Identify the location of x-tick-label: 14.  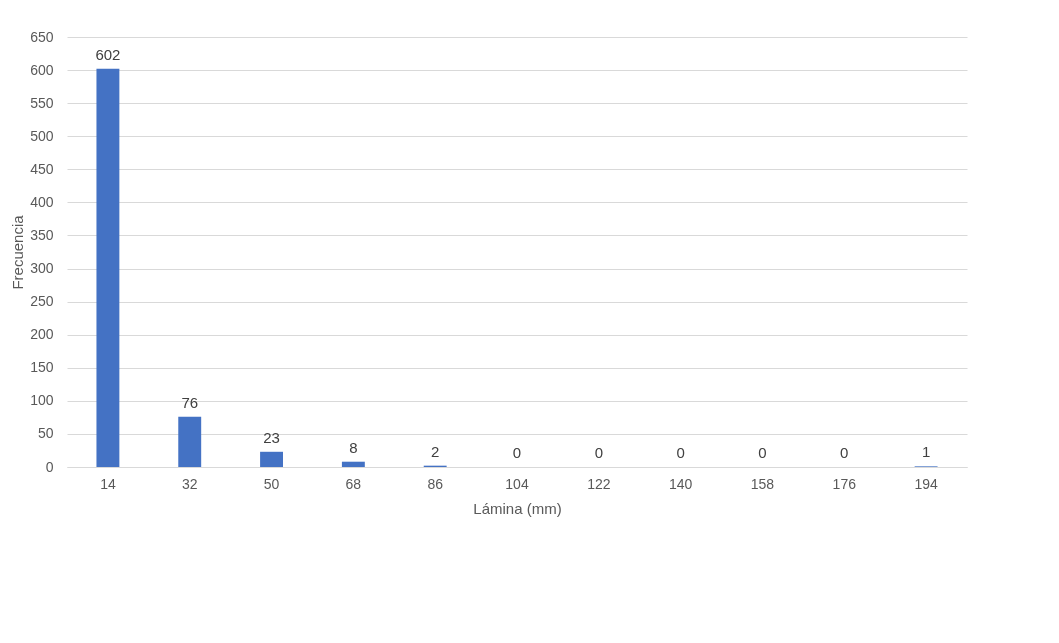
(108, 483).